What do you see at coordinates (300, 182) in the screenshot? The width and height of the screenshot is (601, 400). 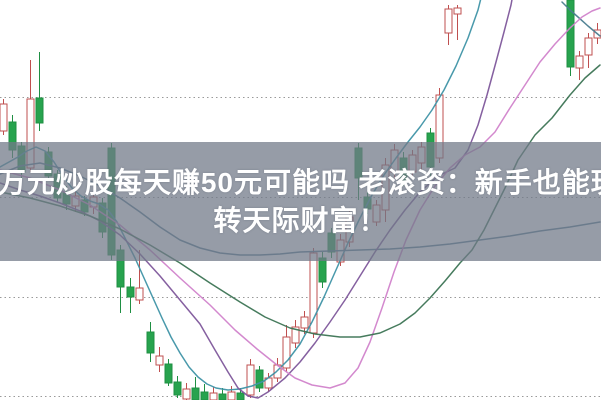 I see `headline-line-1: 2万元炒股每天赚50元可能吗 老滚资：新手也能玩` at bounding box center [300, 182].